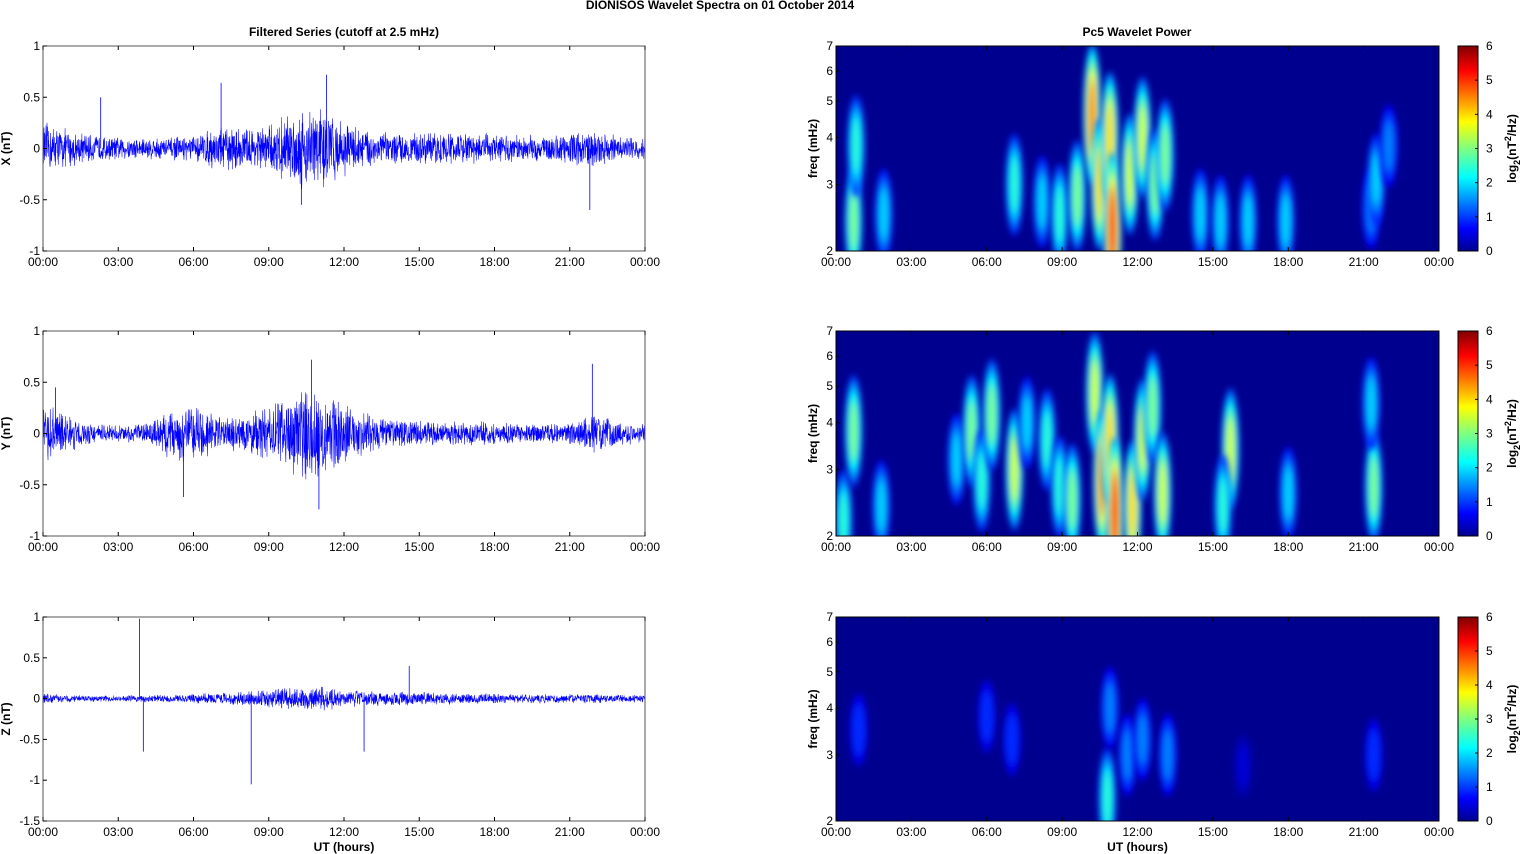 The height and width of the screenshot is (854, 1521). I want to click on wavelet-z-ytick-label: 3, so click(829, 755).